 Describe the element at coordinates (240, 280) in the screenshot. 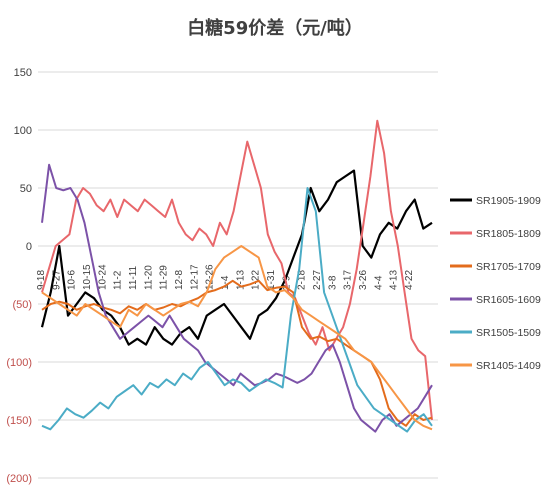

I see `x-tick-label: 1-13` at that location.